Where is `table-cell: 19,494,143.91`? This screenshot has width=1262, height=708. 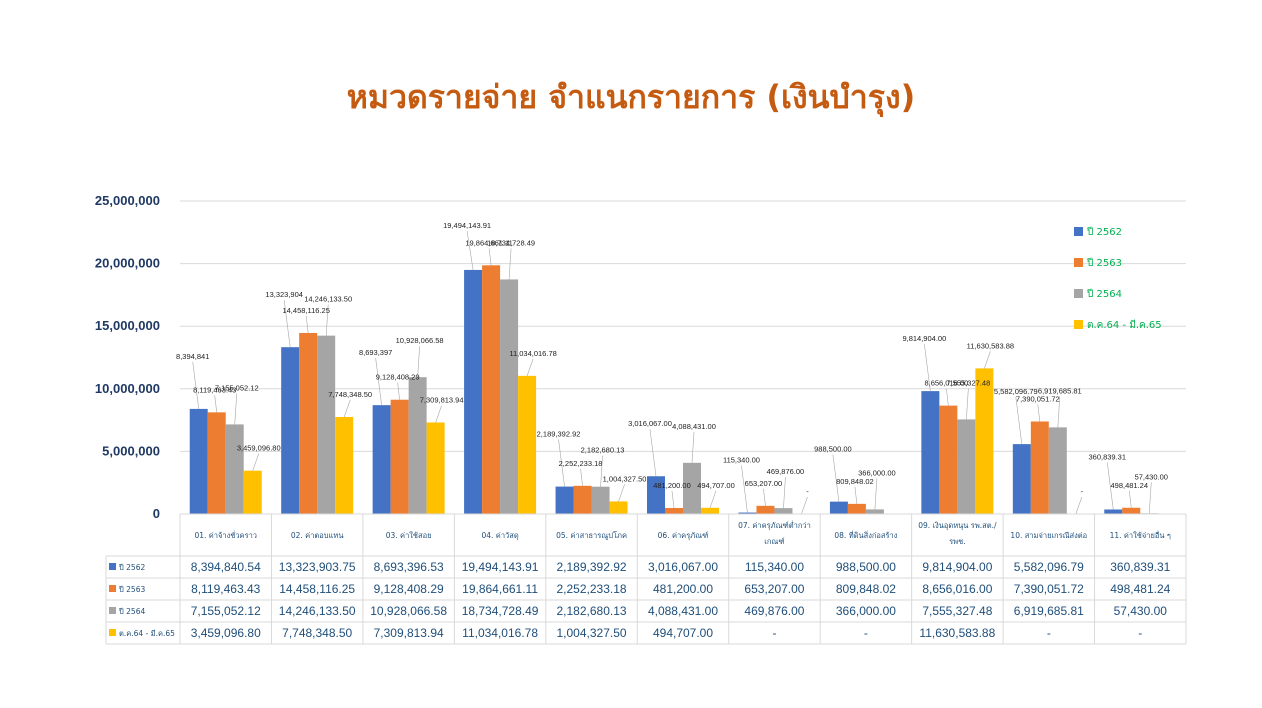 table-cell: 19,494,143.91 is located at coordinates (500, 567).